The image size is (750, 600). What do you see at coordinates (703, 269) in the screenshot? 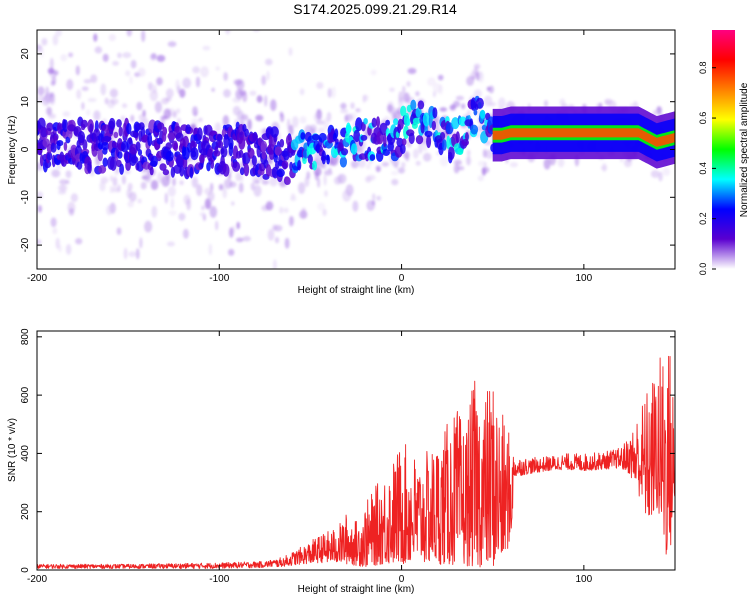
I see `colorbar-tick-label: 0.0` at bounding box center [703, 269].